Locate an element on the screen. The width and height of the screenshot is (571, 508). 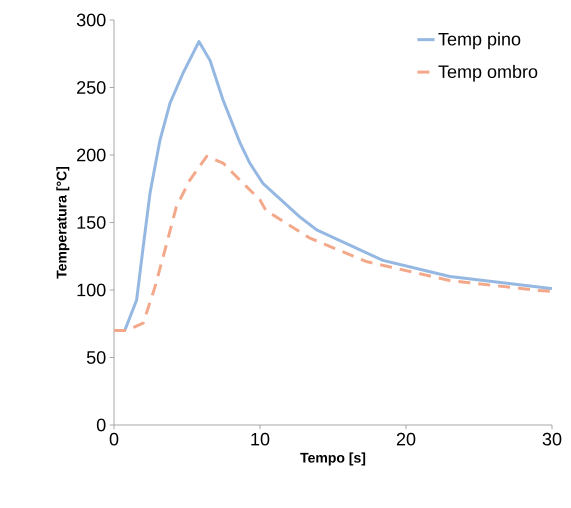
y-tick-label: 250 is located at coordinates (91, 87).